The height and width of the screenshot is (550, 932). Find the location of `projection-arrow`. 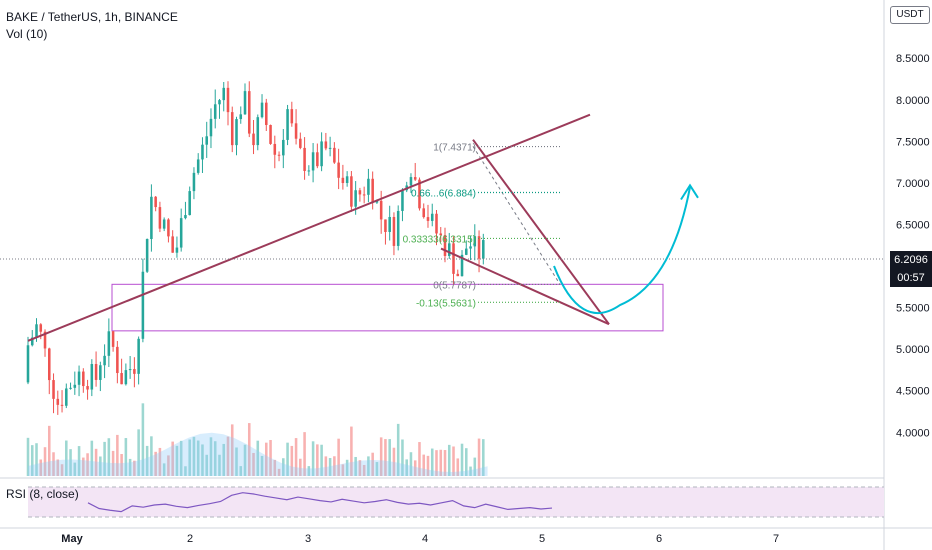

projection-arrow is located at coordinates (622, 250).